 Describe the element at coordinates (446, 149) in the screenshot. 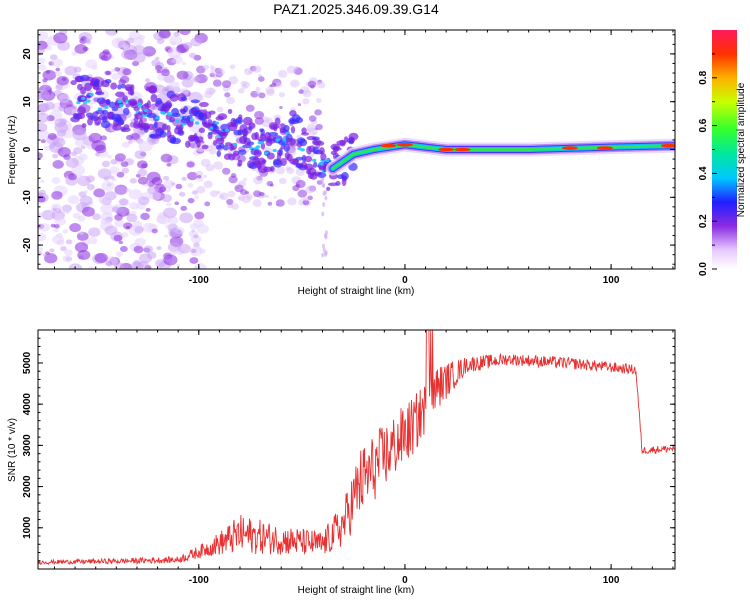

I see `spectrogram-hotspot` at that location.